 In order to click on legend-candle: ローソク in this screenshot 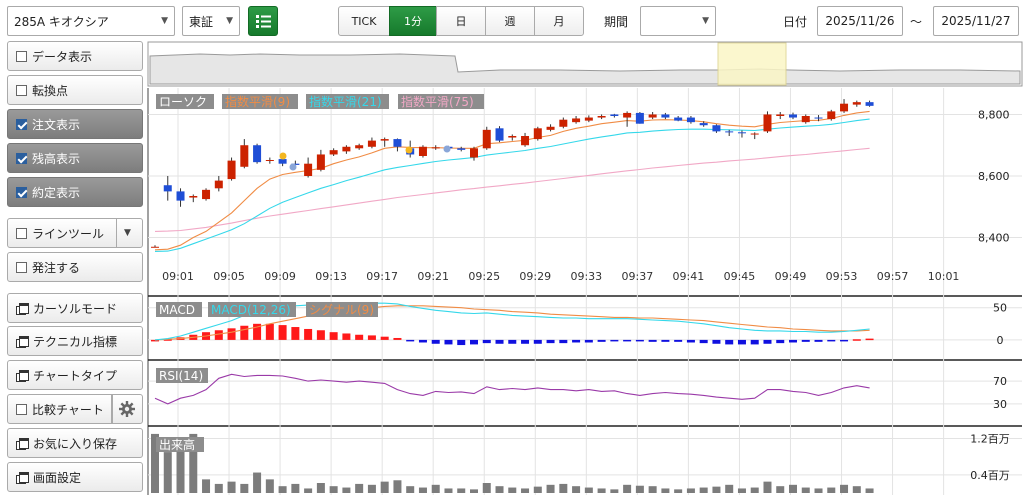, I will do `click(183, 102)`.